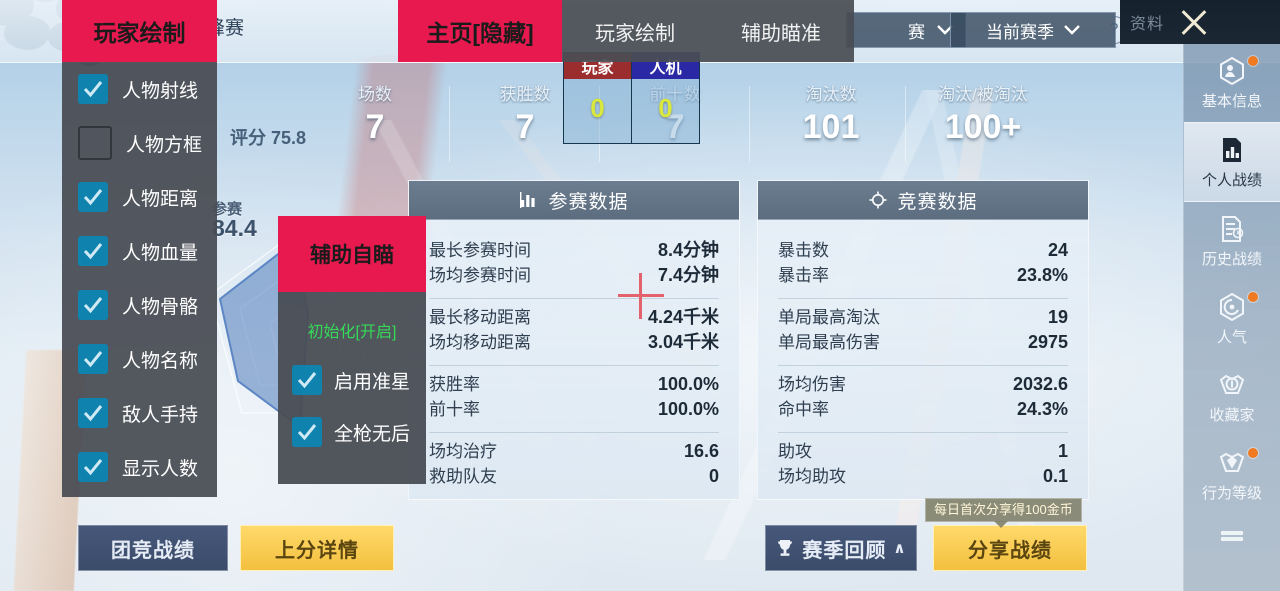 The width and height of the screenshot is (1280, 591). What do you see at coordinates (597, 108) in the screenshot?
I see `counter-player-value: 0` at bounding box center [597, 108].